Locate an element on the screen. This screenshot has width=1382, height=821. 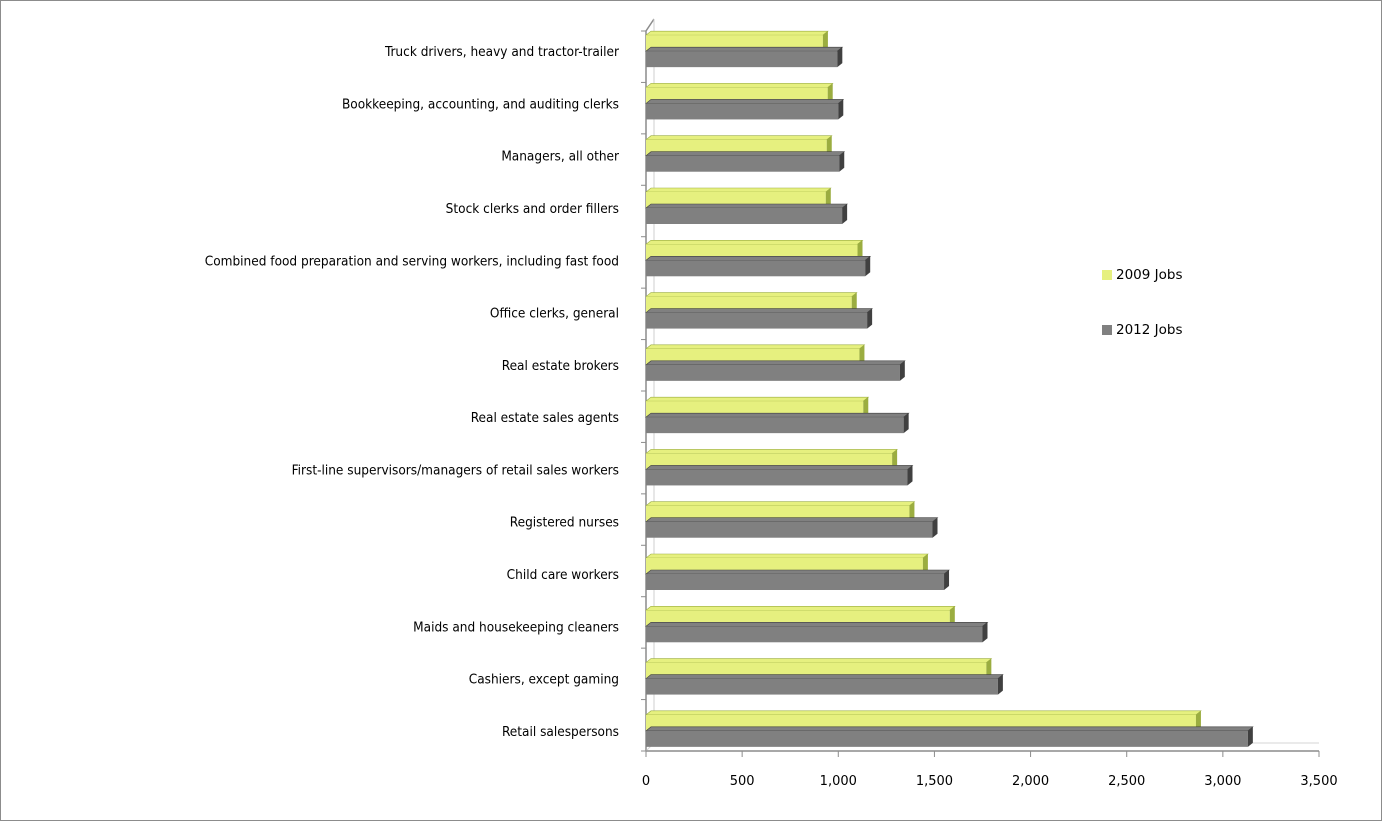
bar-2012-7-top is located at coordinates (775, 363).